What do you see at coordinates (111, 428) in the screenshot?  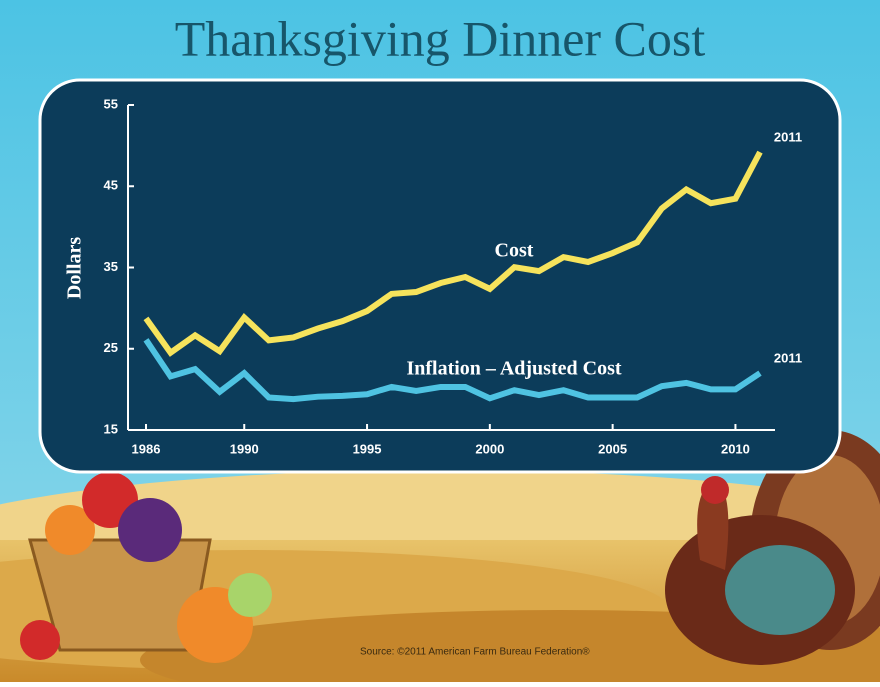 I see `y-tick-label: 15` at bounding box center [111, 428].